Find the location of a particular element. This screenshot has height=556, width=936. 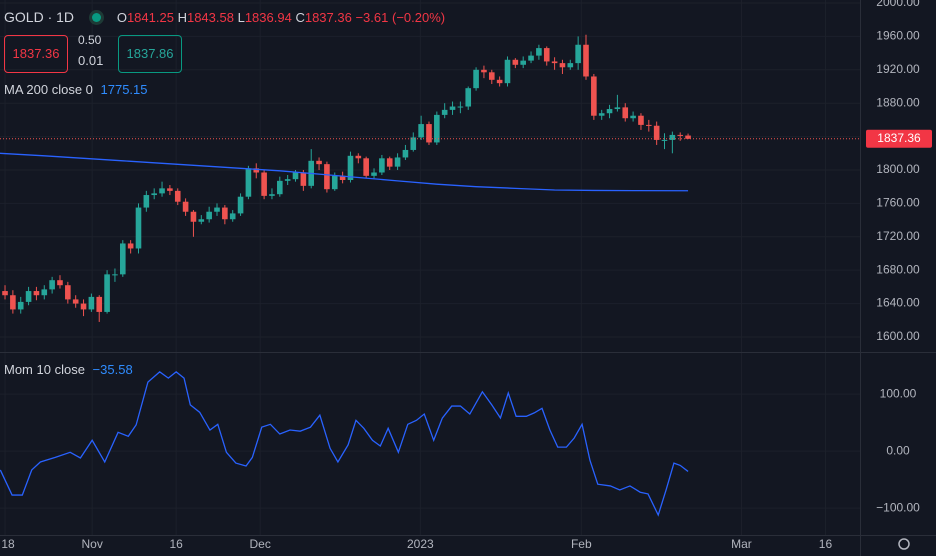

settings-icon is located at coordinates (904, 544).